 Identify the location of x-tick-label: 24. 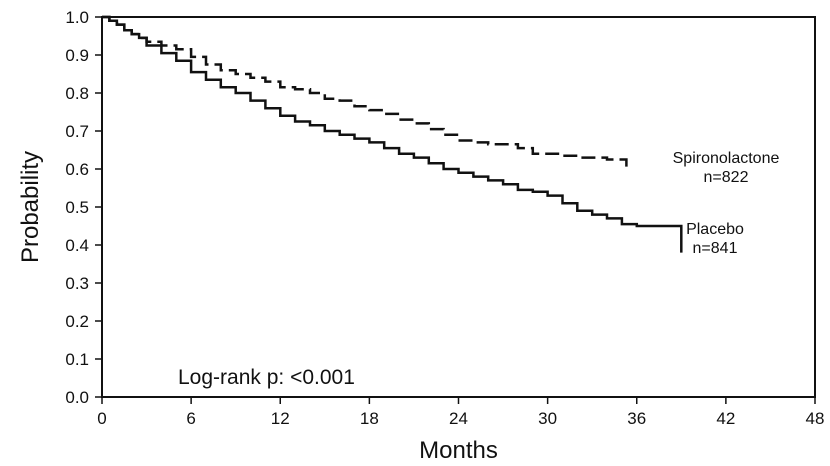
(458, 418).